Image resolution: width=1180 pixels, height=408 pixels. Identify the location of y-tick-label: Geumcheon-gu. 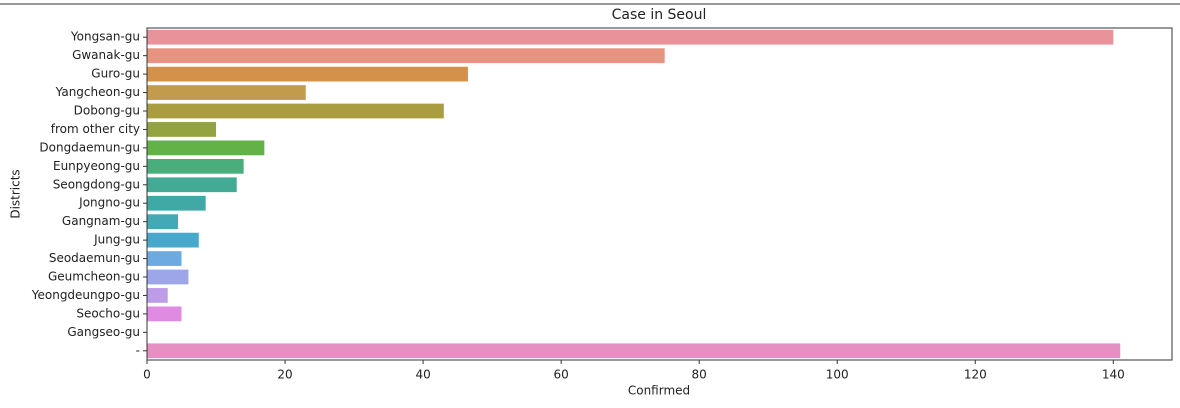
(94, 277).